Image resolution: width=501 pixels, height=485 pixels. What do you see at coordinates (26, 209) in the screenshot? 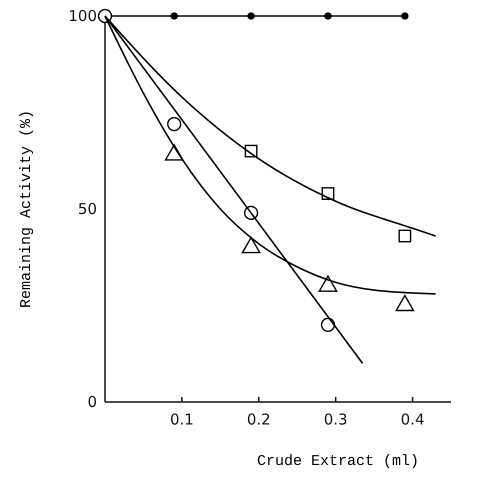
I see `y-axis-title: Remaining Activity (%)` at bounding box center [26, 209].